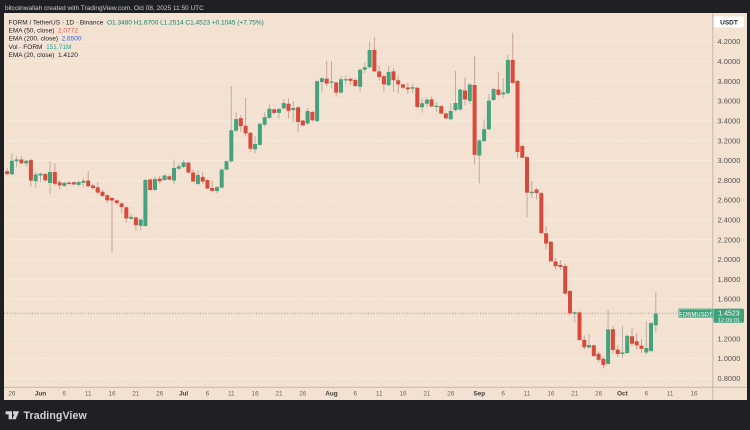  What do you see at coordinates (44, 55) in the screenshot?
I see `svg-text: EMA (20, close) 1.4120` at bounding box center [44, 55].